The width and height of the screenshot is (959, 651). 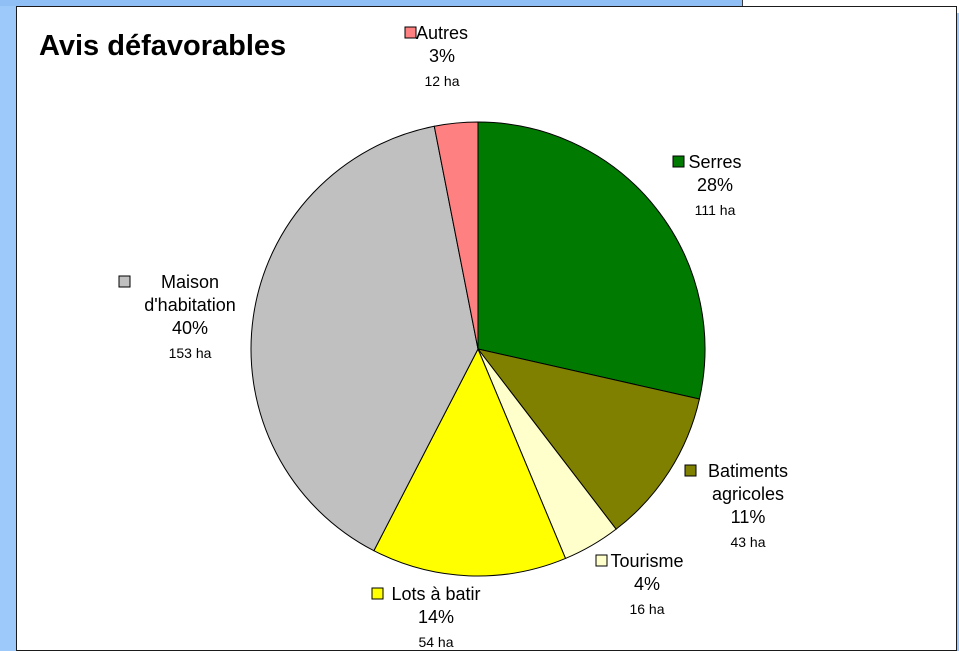 What do you see at coordinates (435, 642) in the screenshot?
I see `slice-value-lots-a-batir: 54 ha` at bounding box center [435, 642].